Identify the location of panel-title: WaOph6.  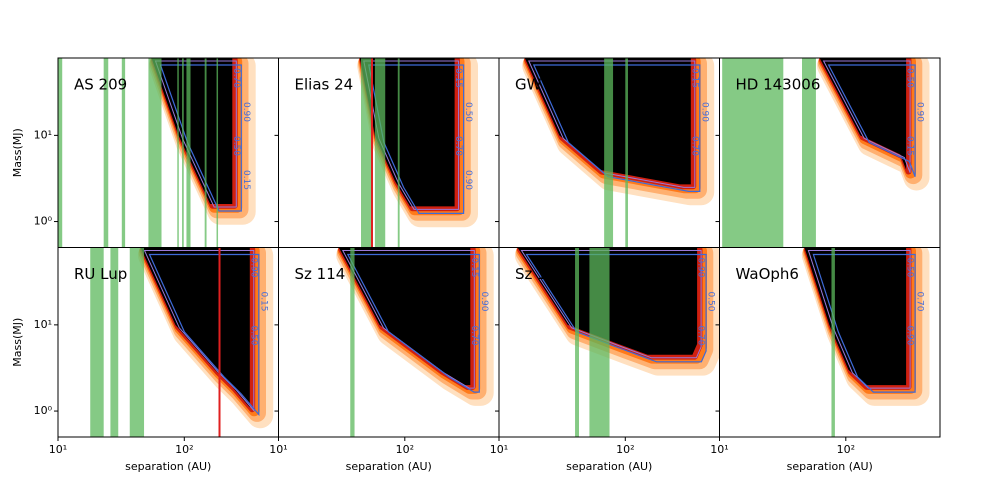
(767, 274).